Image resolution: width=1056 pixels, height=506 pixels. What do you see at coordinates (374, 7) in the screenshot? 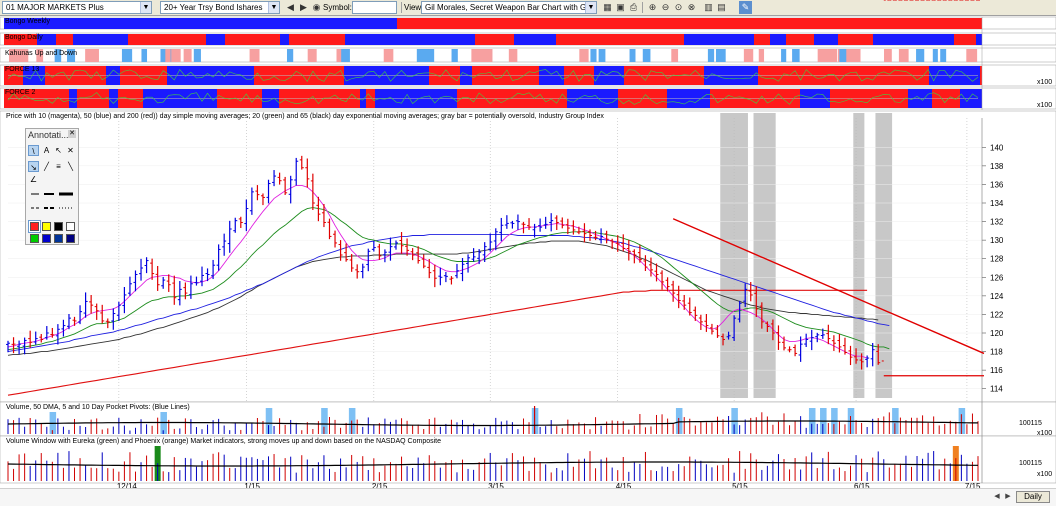
I see `symbol-input` at bounding box center [374, 7].